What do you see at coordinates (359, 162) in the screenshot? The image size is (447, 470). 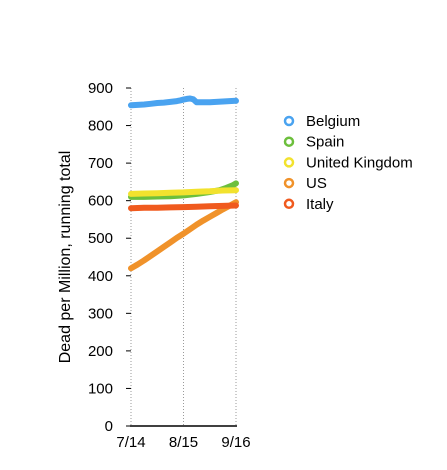 I see `legend-label: United Kingdom` at bounding box center [359, 162].